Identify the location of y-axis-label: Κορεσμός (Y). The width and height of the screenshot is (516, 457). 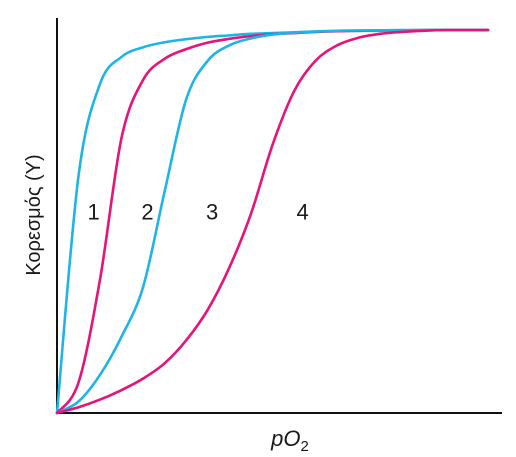
(34, 214).